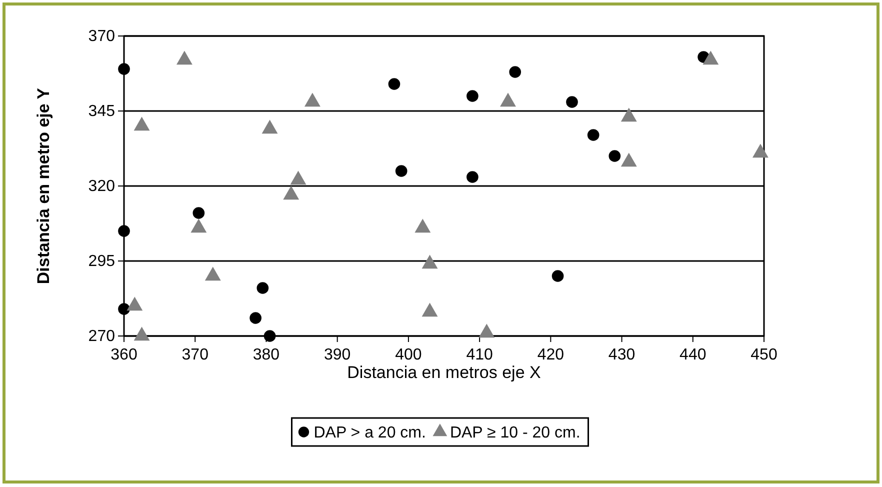 The height and width of the screenshot is (487, 882). Describe the element at coordinates (515, 433) in the screenshot. I see `legend-label: DAP ≥ 10 - 20 cm.` at that location.